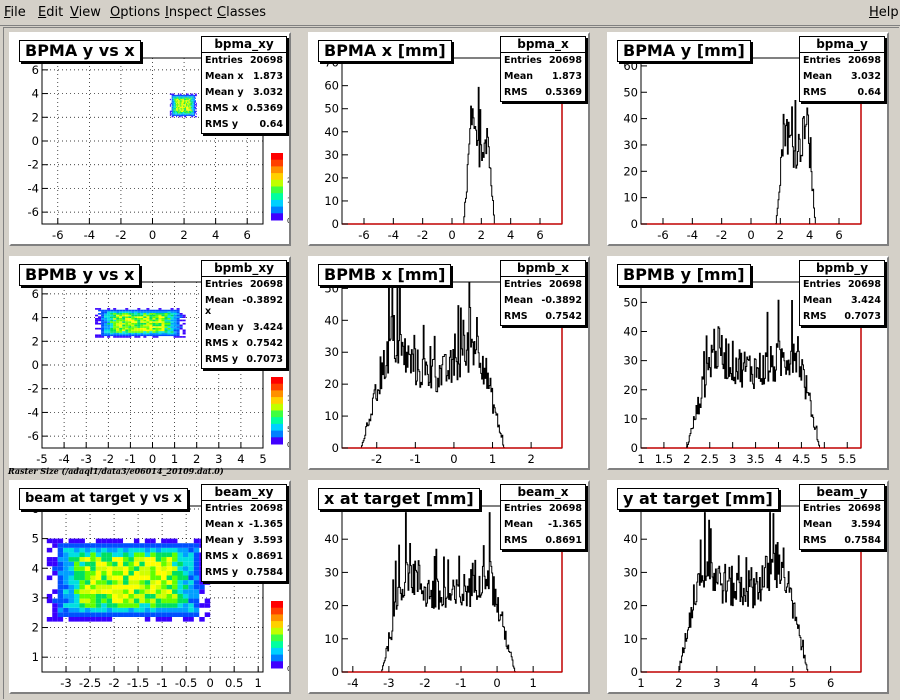 This screenshot has width=900, height=700. I want to click on menu-help: Help, so click(884, 12).